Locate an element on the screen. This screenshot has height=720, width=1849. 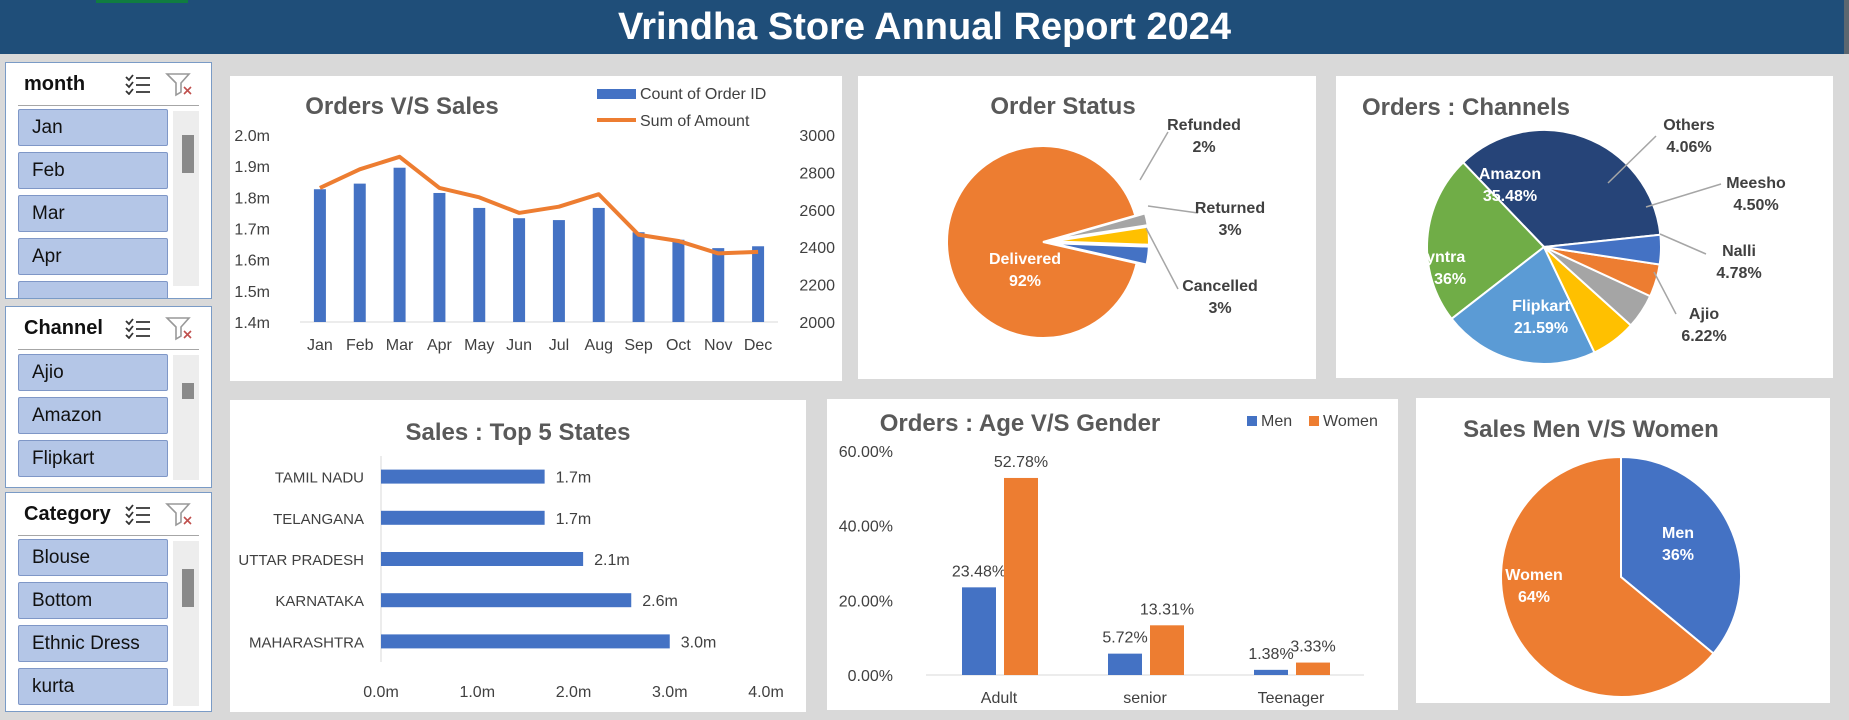
y-left-tick-label: 1.8m is located at coordinates (252, 198).